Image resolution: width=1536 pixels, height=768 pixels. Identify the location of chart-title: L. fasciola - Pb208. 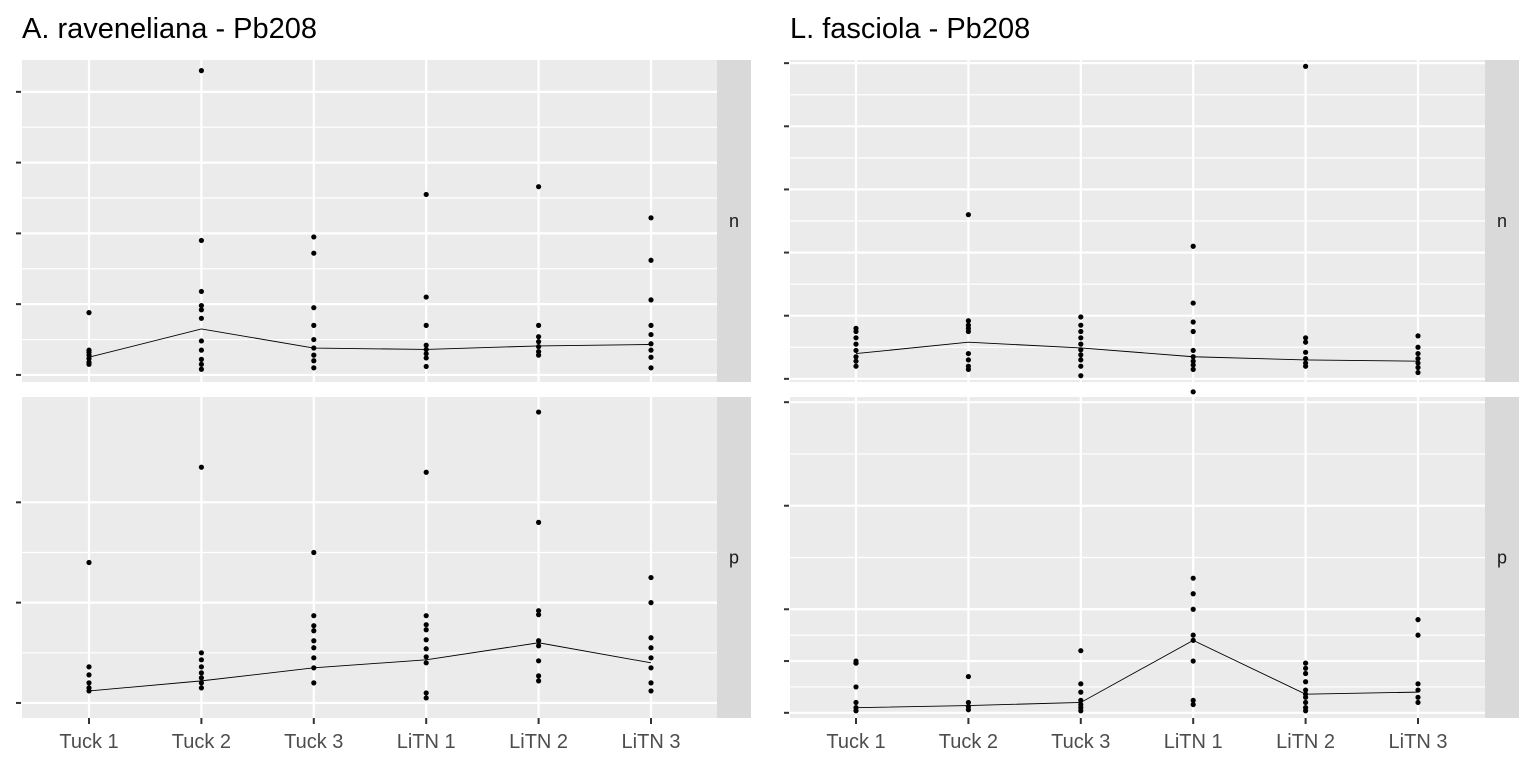
(910, 29).